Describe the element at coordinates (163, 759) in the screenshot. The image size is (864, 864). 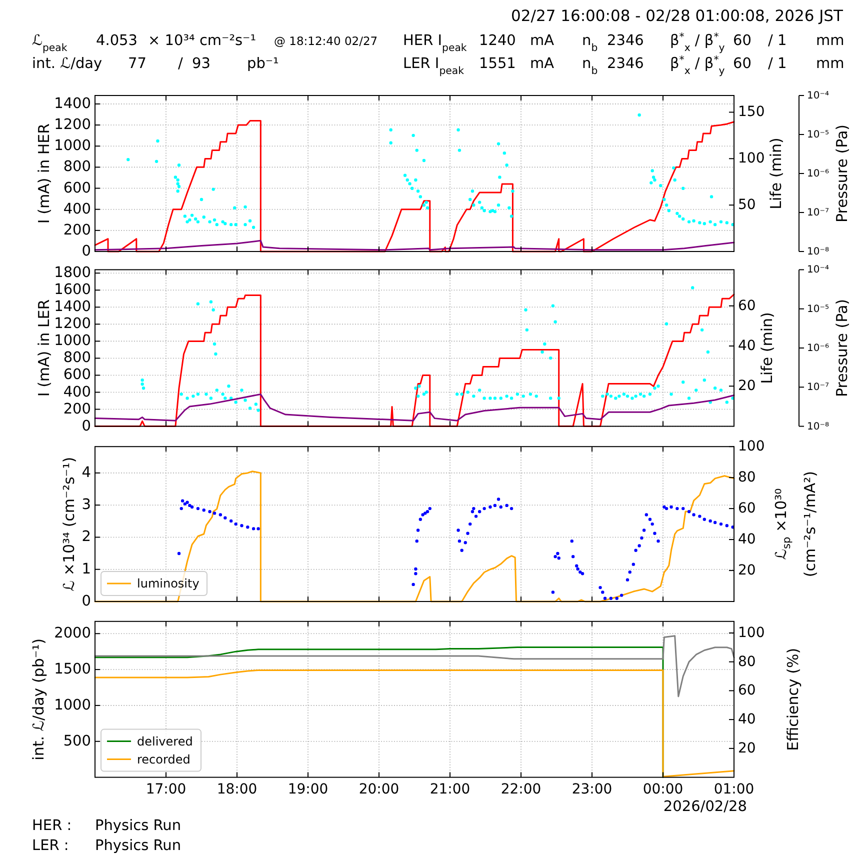
I see `legend-label: recorded` at that location.